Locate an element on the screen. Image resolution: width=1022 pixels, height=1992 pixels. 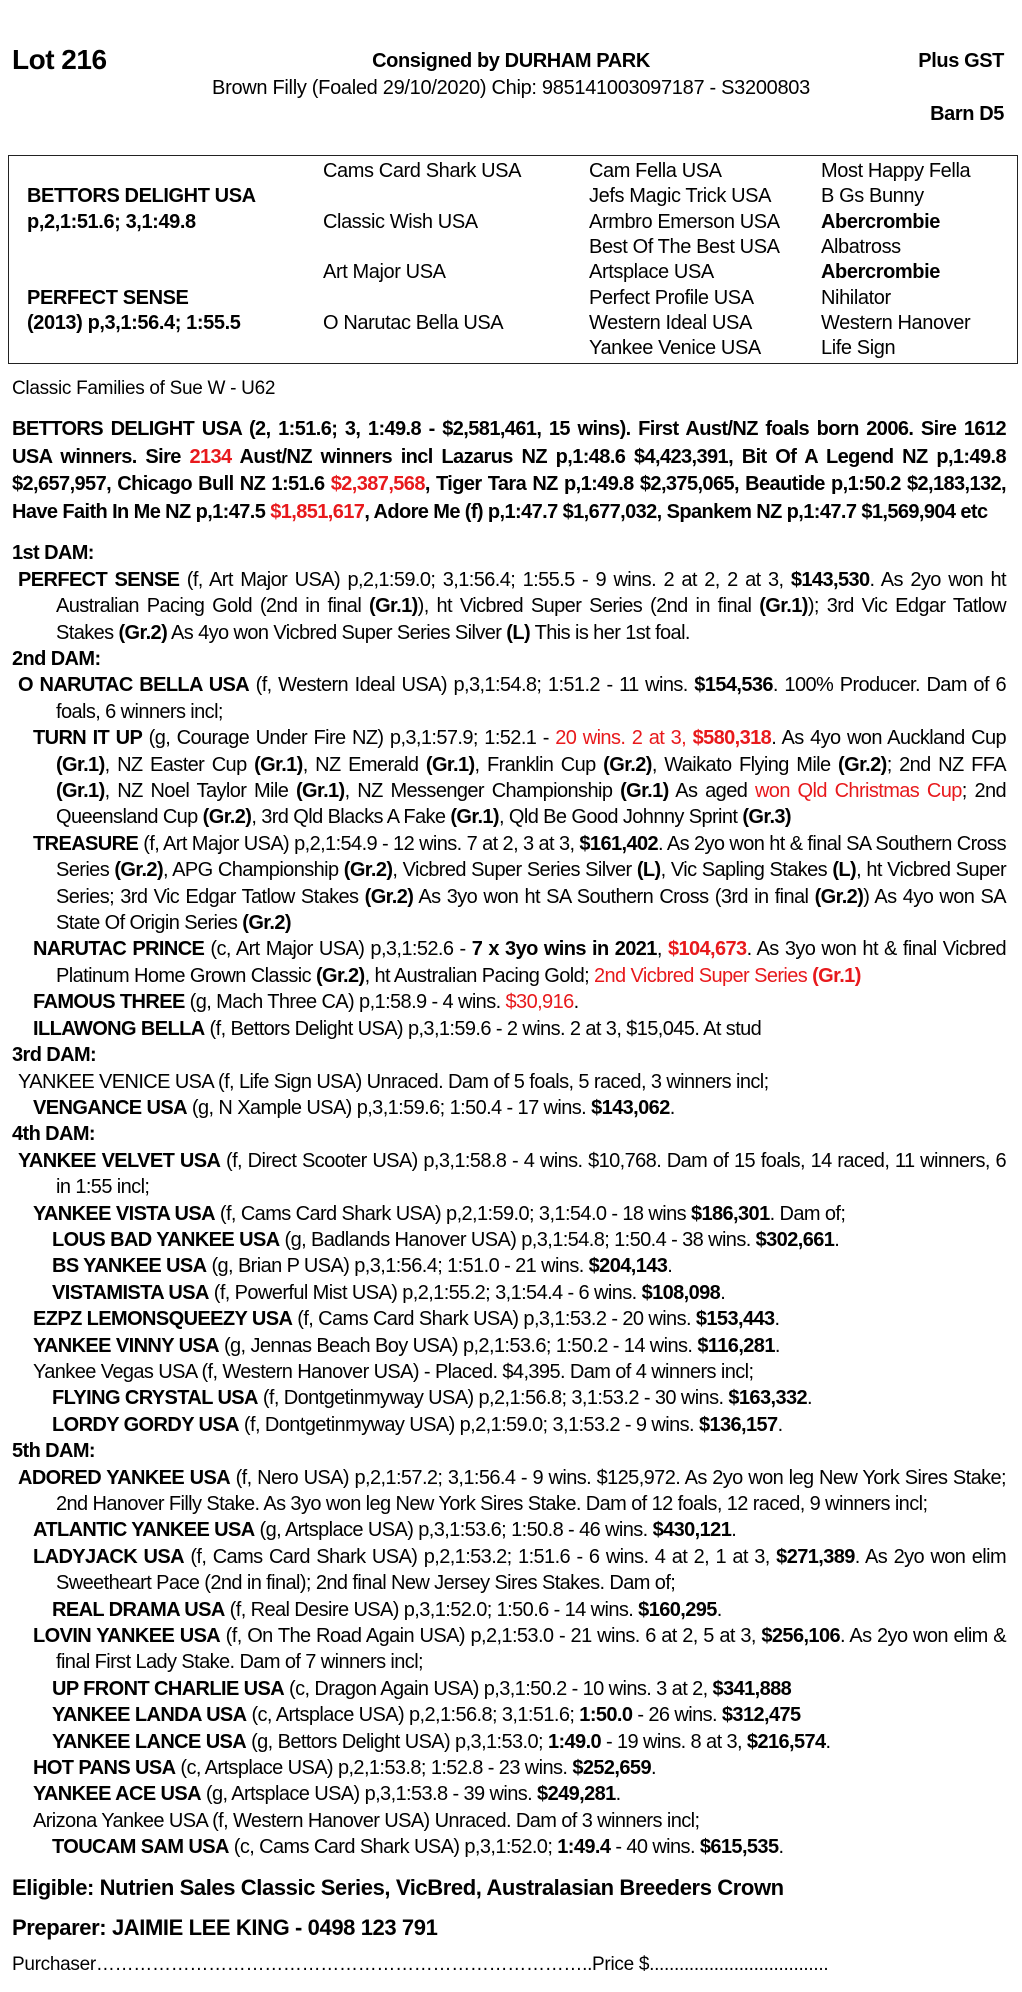
bold-run: $341,888 is located at coordinates (752, 1688).